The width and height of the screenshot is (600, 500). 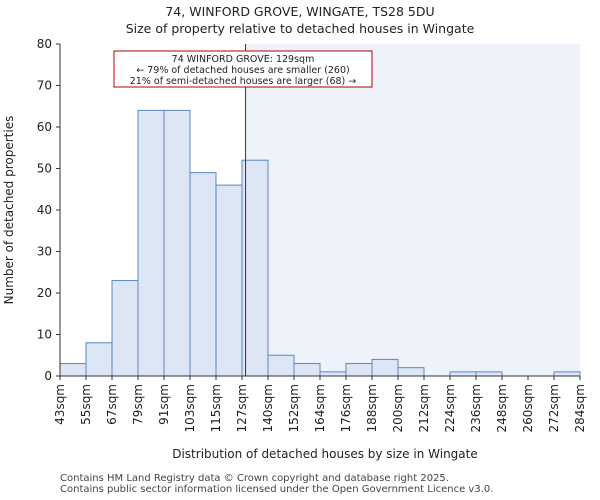 I want to click on x-tick-label: 67sqm, so click(x=112, y=404).